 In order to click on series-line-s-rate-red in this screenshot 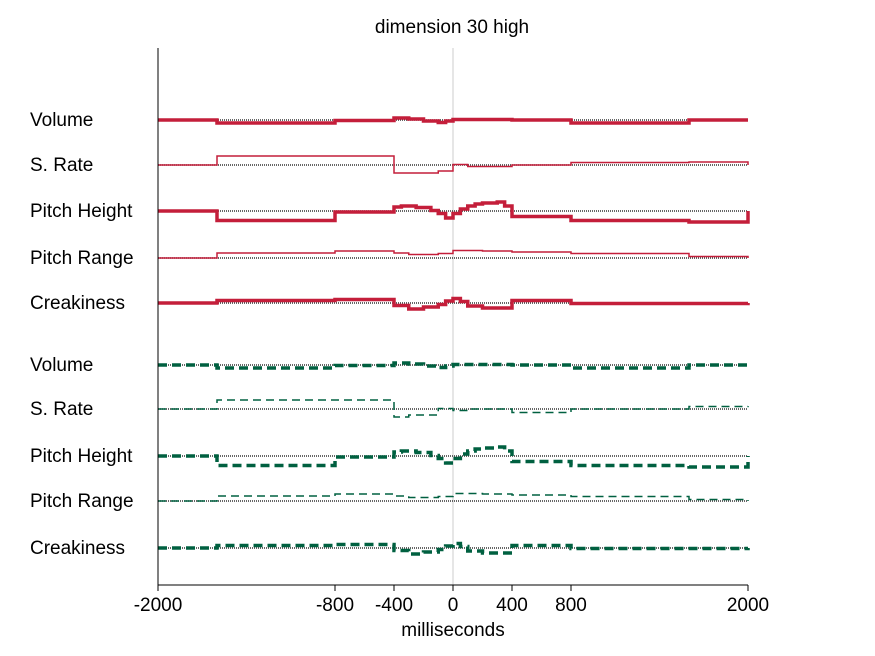, I will do `click(453, 164)`.